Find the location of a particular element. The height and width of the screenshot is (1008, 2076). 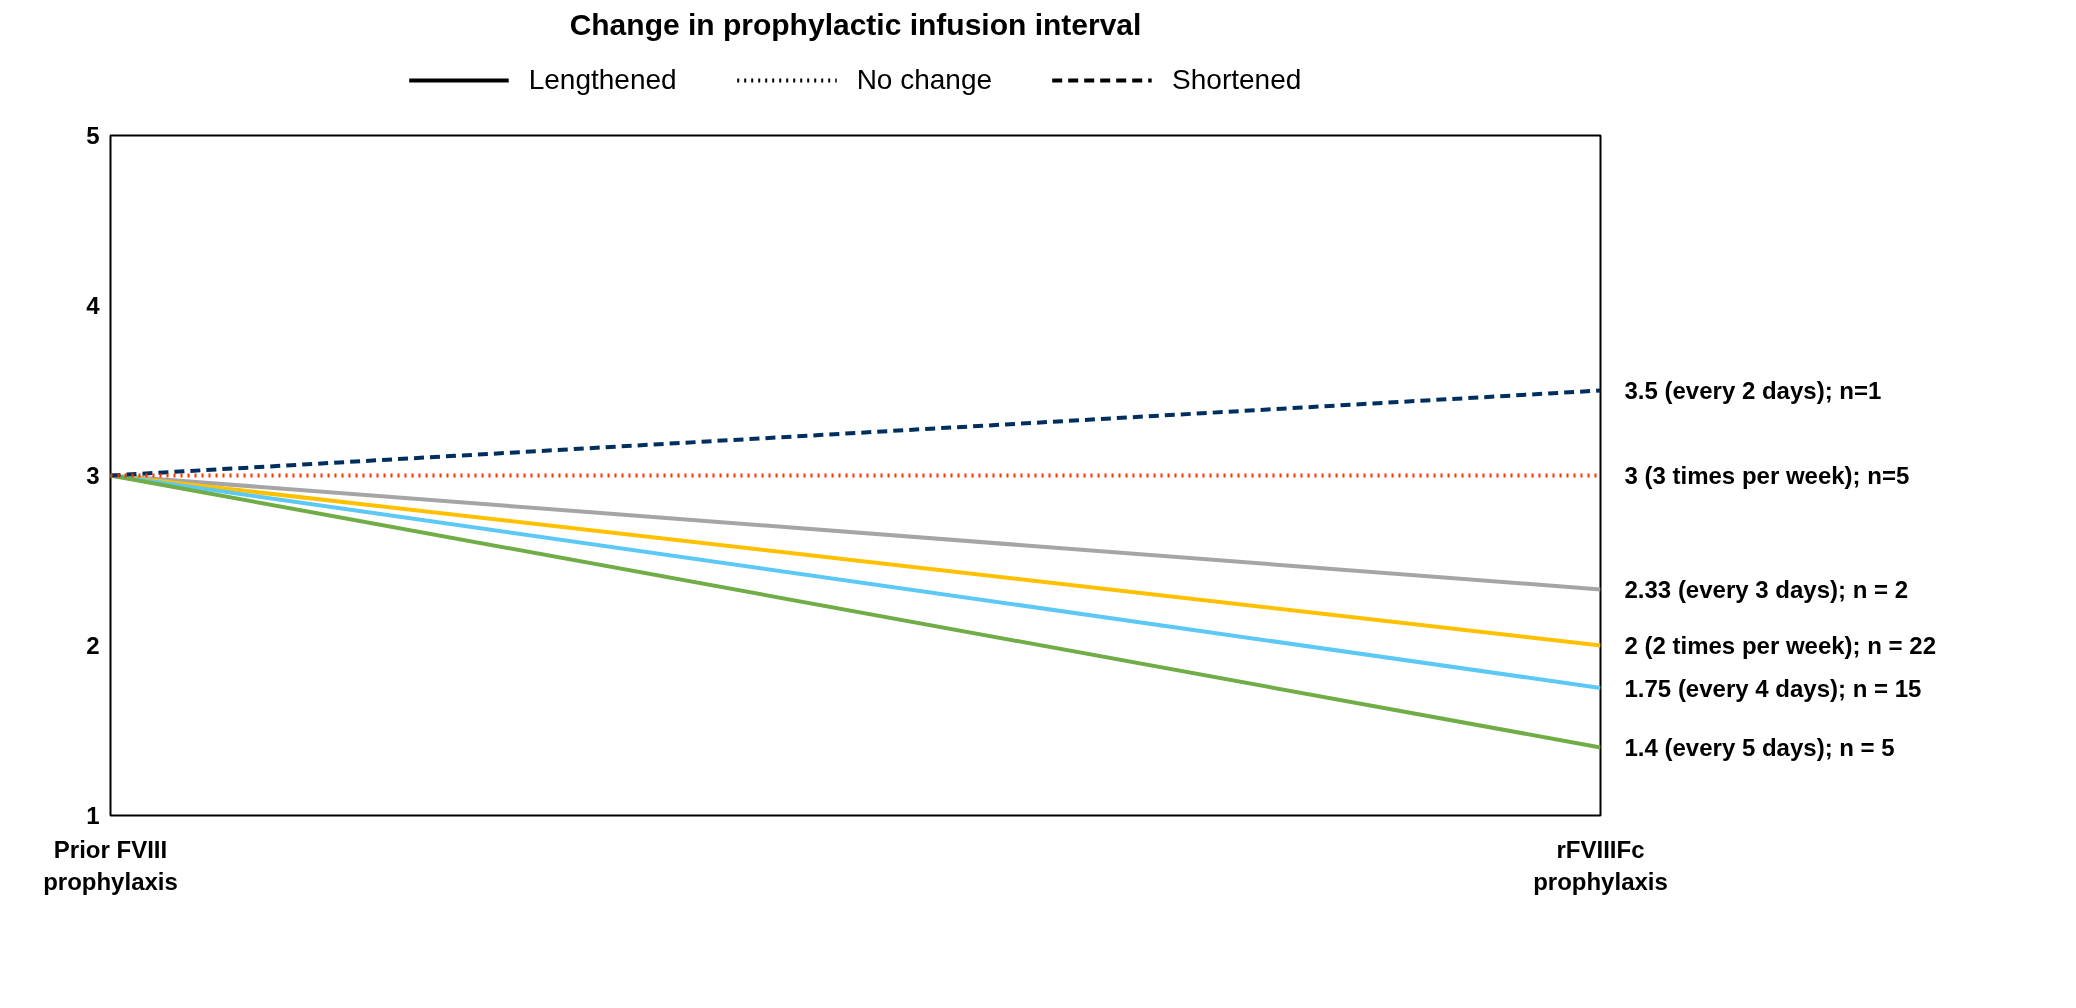

annotation: 3 (3 times per week); n=5 is located at coordinates (1767, 475).